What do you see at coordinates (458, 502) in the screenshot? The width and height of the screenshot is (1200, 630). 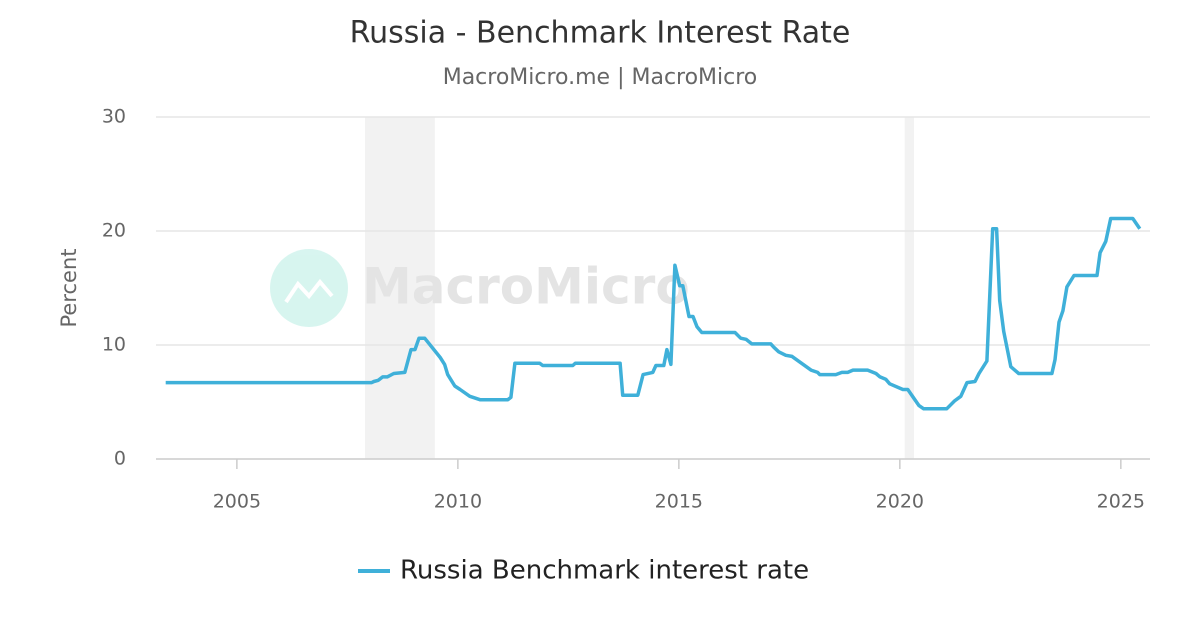 I see `x-tick-label: 2010` at bounding box center [458, 502].